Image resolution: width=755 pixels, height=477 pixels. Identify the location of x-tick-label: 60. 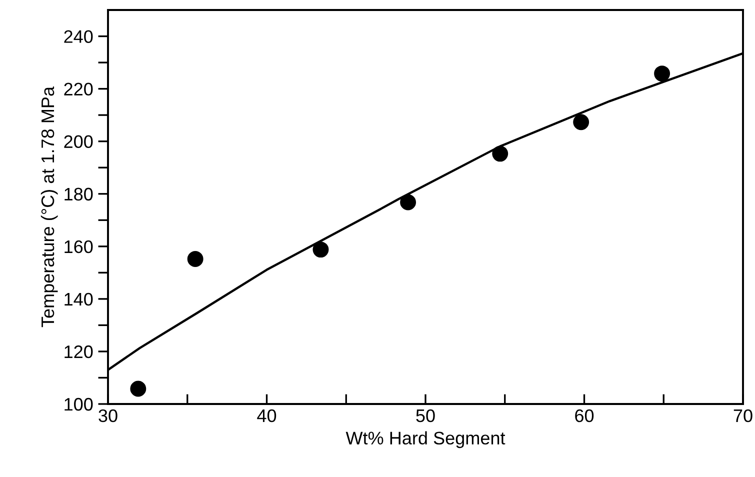
(584, 415).